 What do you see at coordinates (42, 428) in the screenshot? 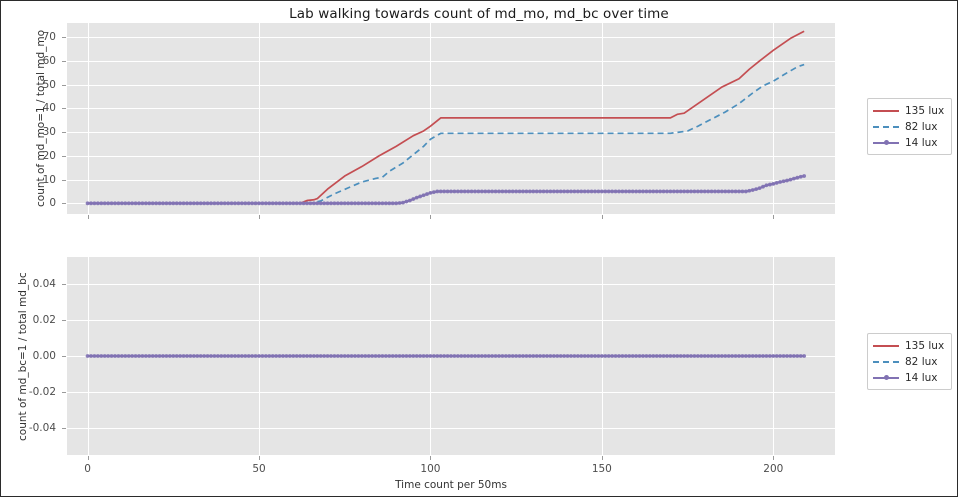
I see `y-tick-label: -0.04` at bounding box center [42, 428].